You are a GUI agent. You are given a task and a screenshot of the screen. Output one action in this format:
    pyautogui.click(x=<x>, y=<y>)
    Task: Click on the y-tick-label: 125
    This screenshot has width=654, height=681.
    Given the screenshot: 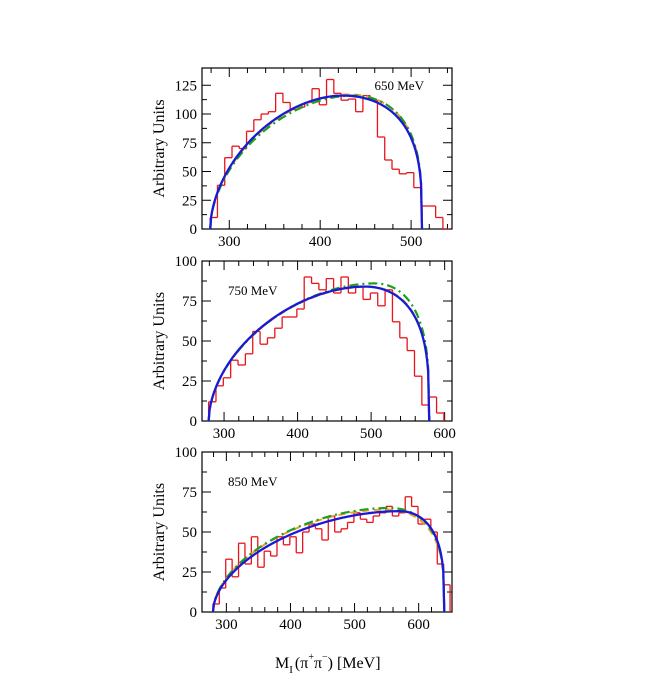 What is the action you would take?
    pyautogui.click(x=186, y=86)
    